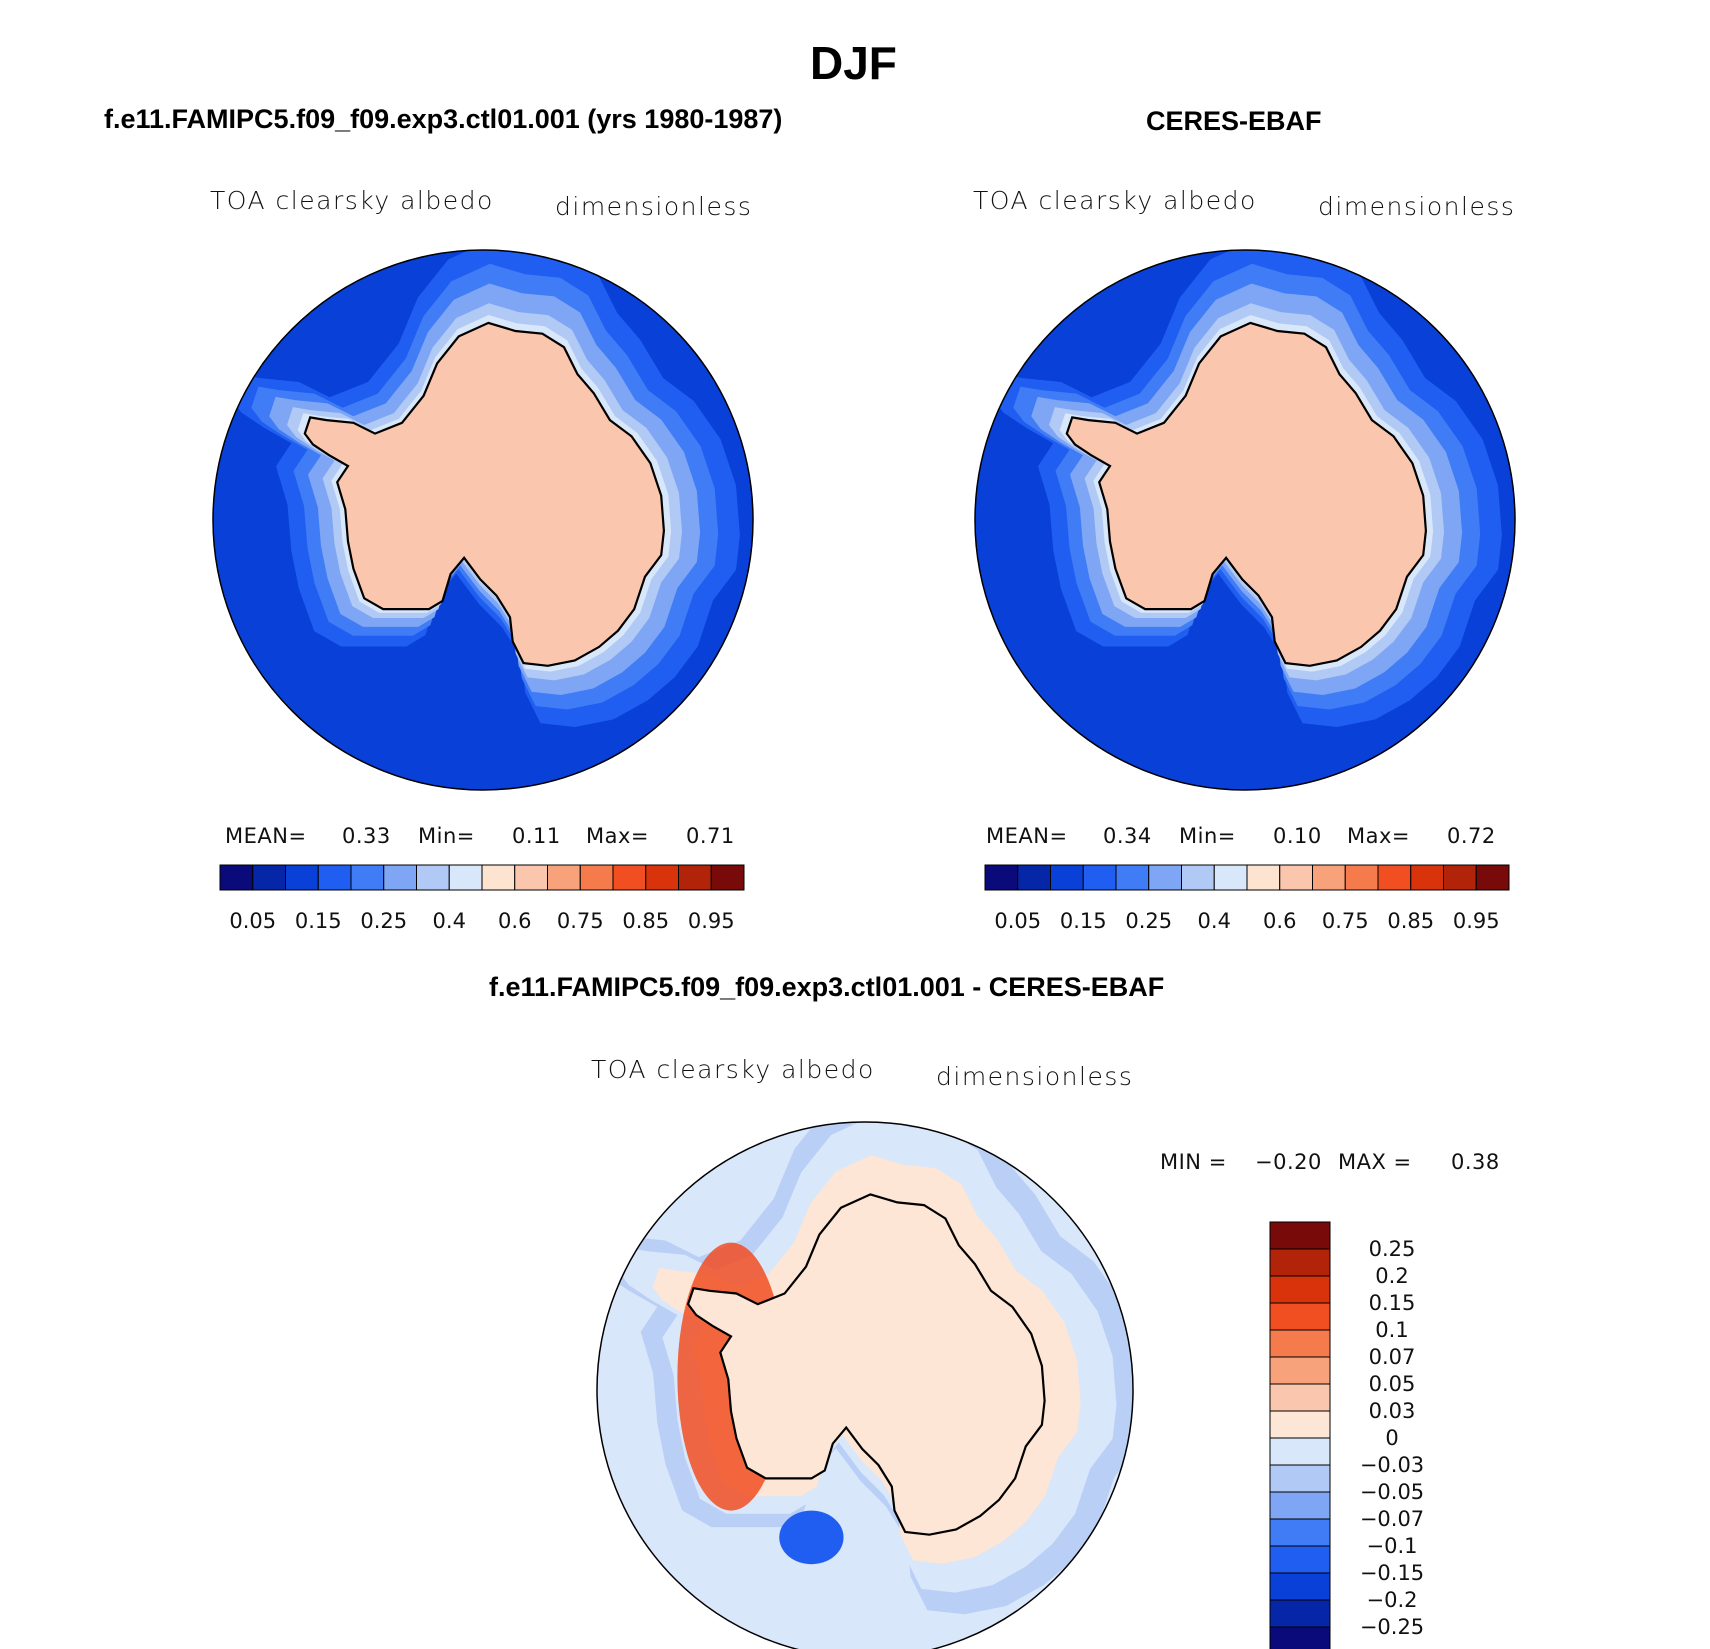 This screenshot has height=1649, width=1710. I want to click on colorbar-tick-label: 0.07, so click(1392, 1357).